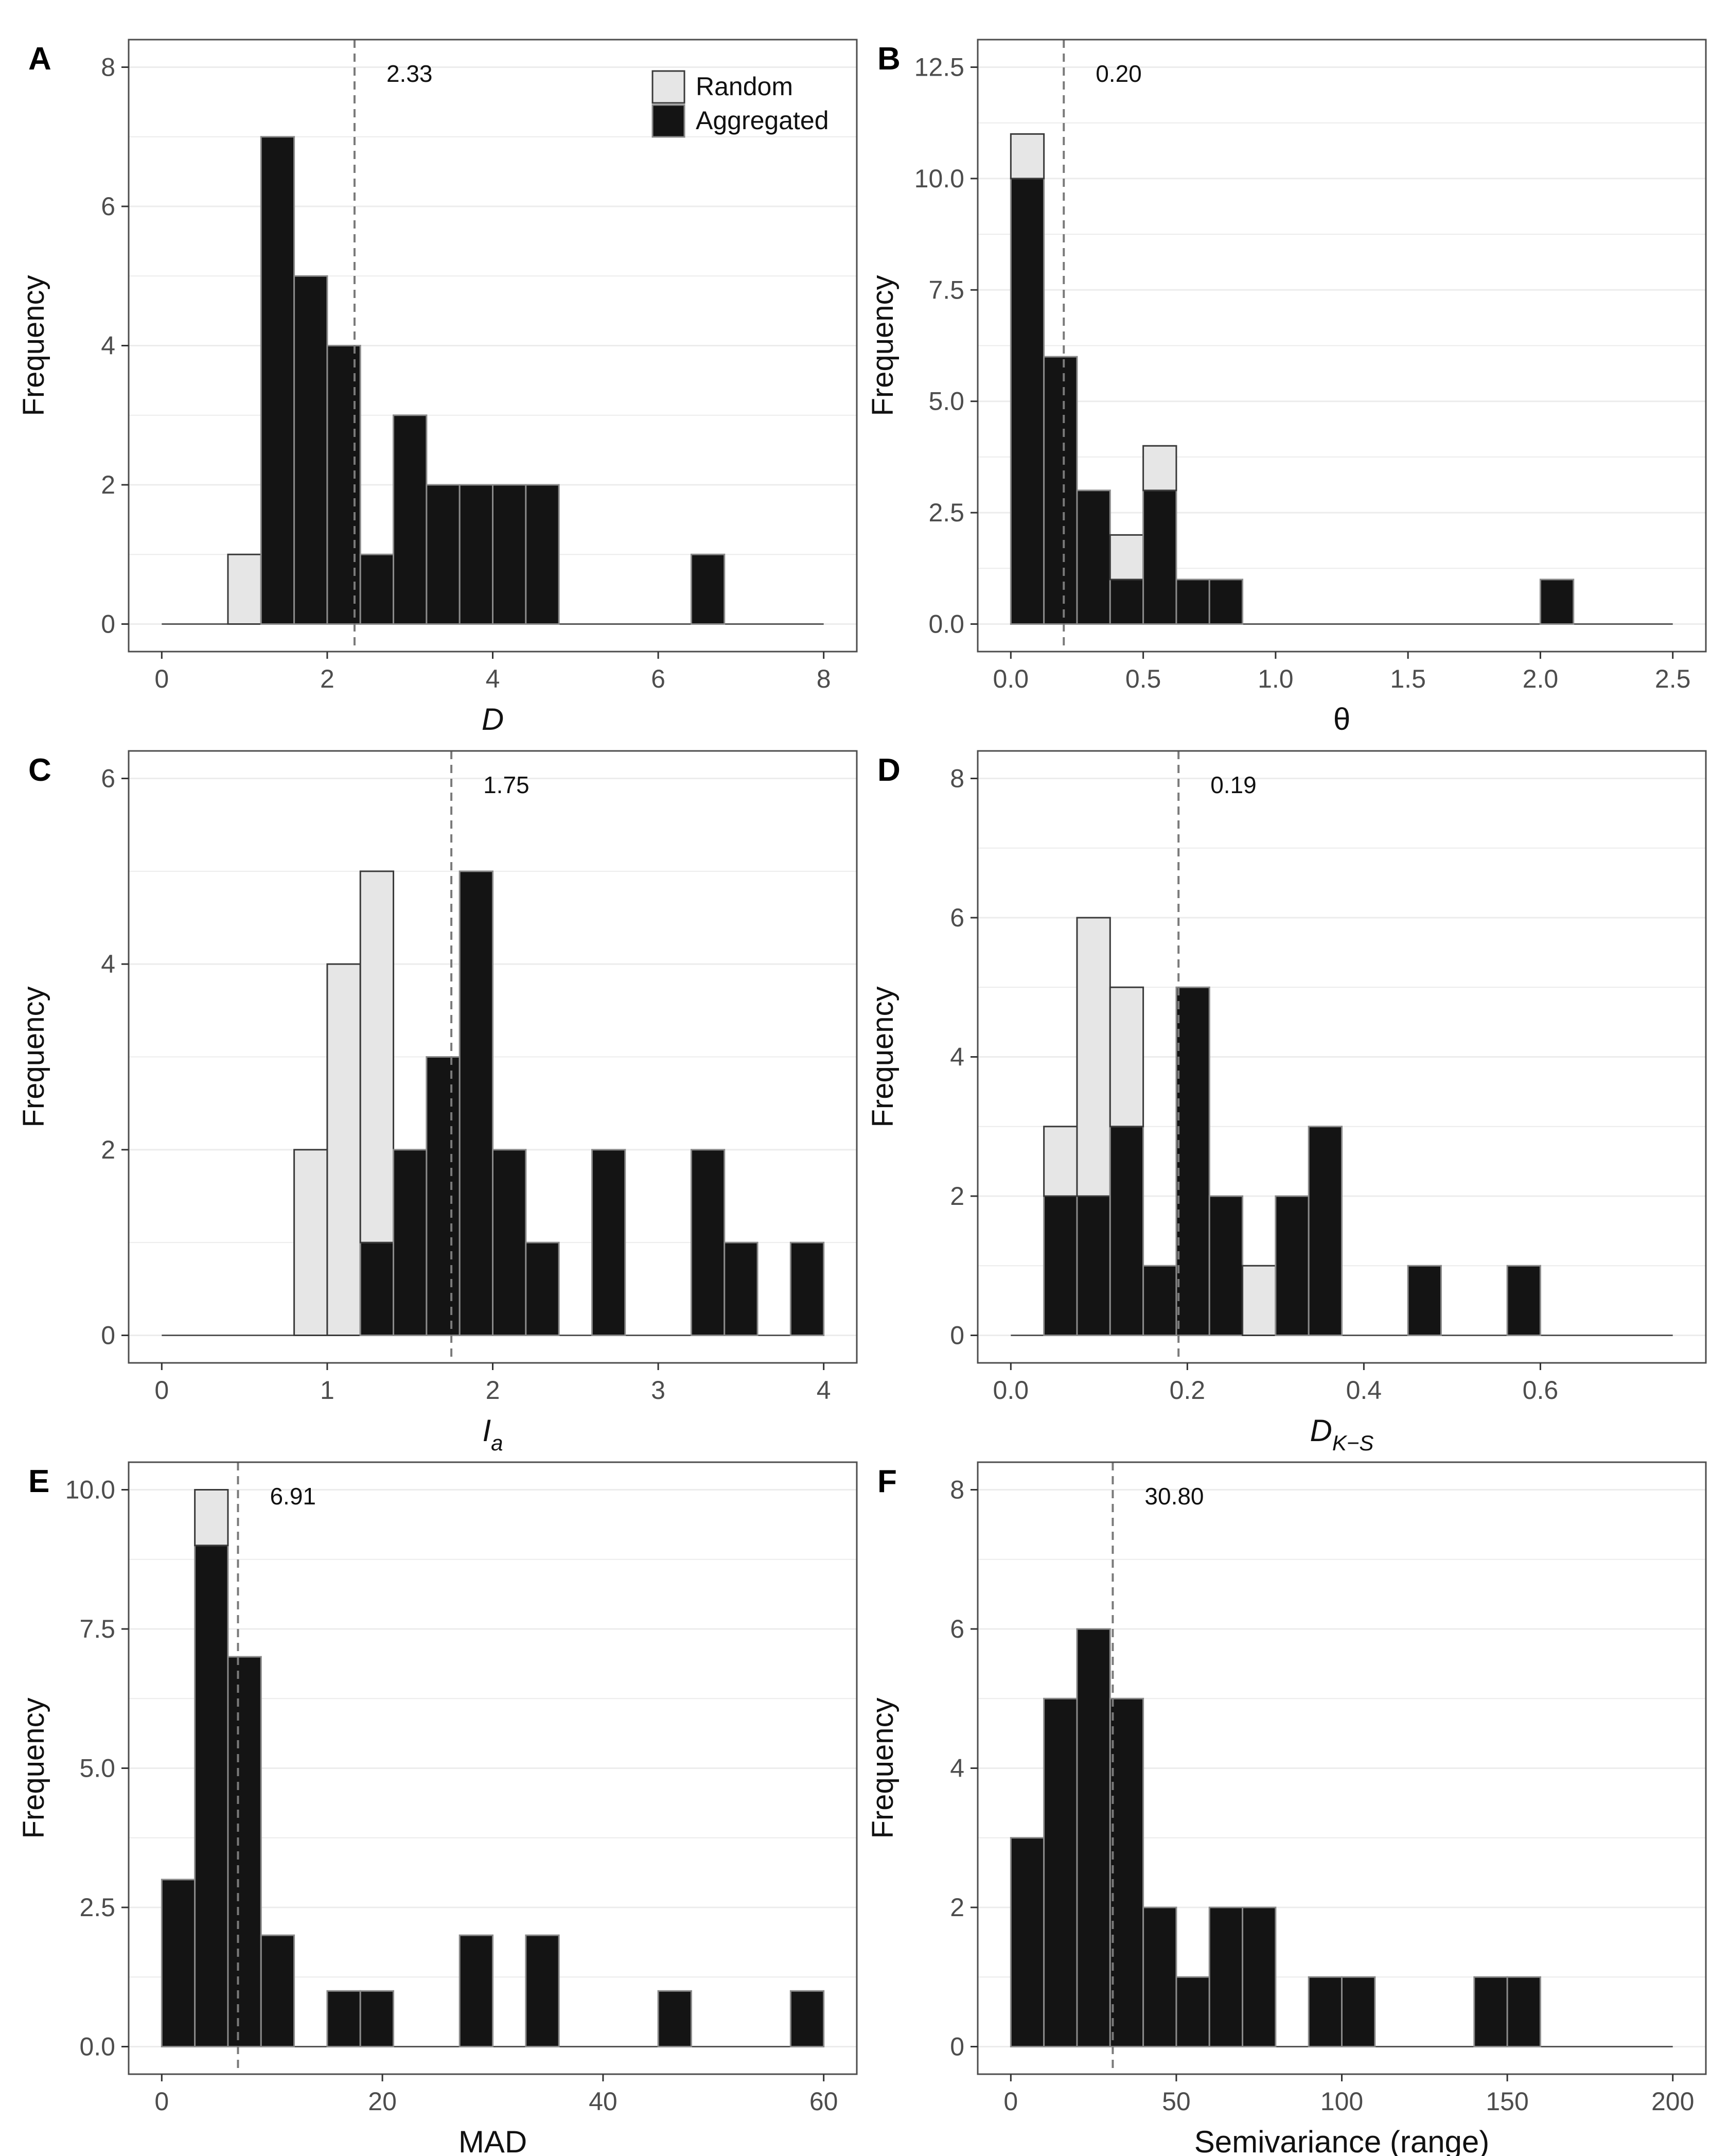  I want to click on mean-reference-label: 6.91, so click(293, 1496).